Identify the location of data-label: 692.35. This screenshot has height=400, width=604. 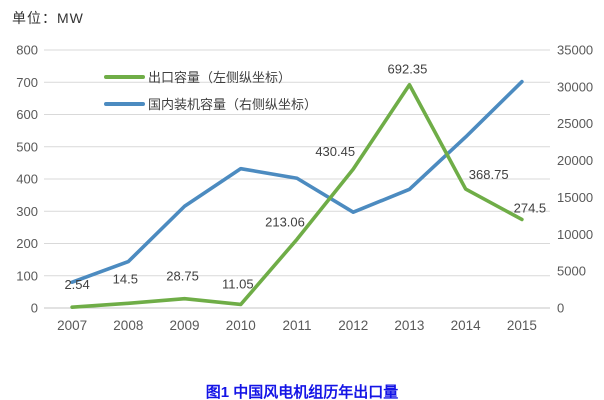
(408, 69).